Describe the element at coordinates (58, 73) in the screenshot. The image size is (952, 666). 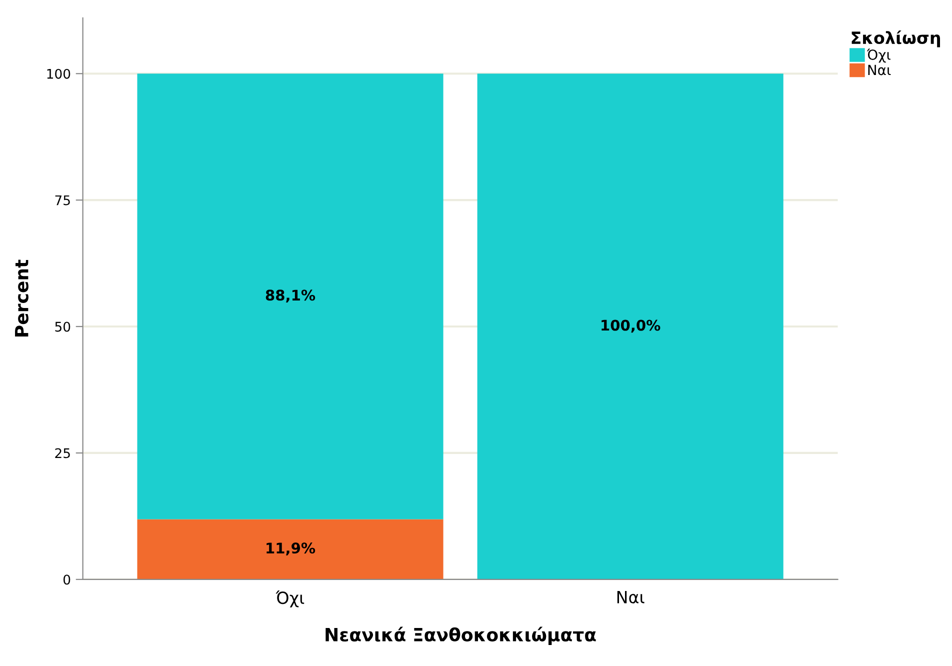
I see `y-tick-label: 100` at that location.